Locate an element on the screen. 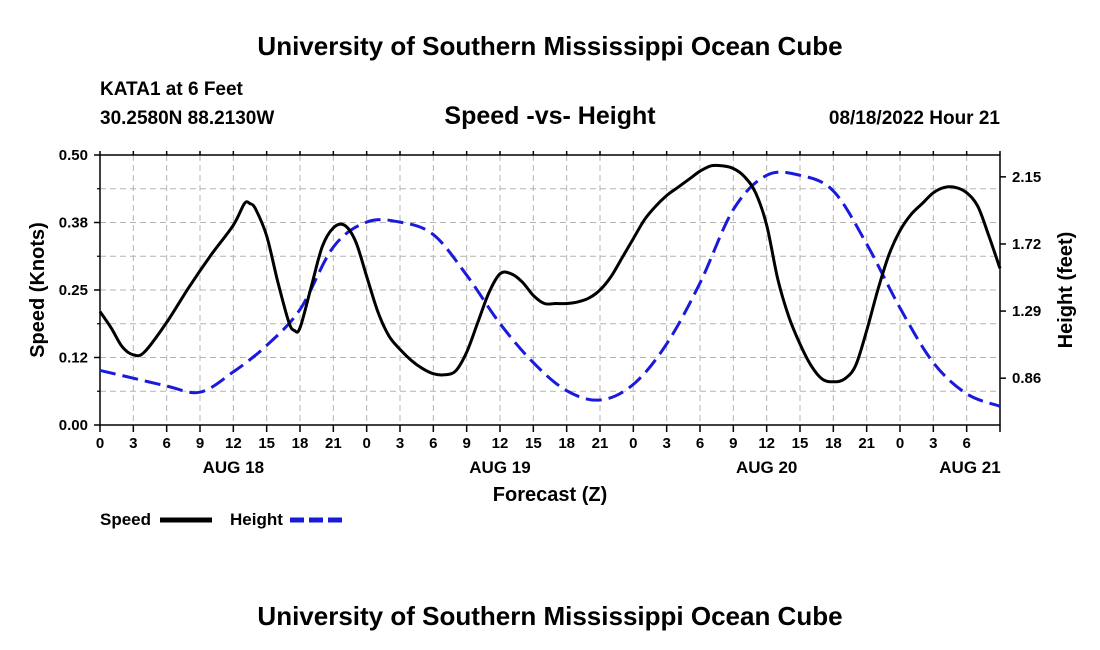  day-label: AUG 18 is located at coordinates (233, 467).